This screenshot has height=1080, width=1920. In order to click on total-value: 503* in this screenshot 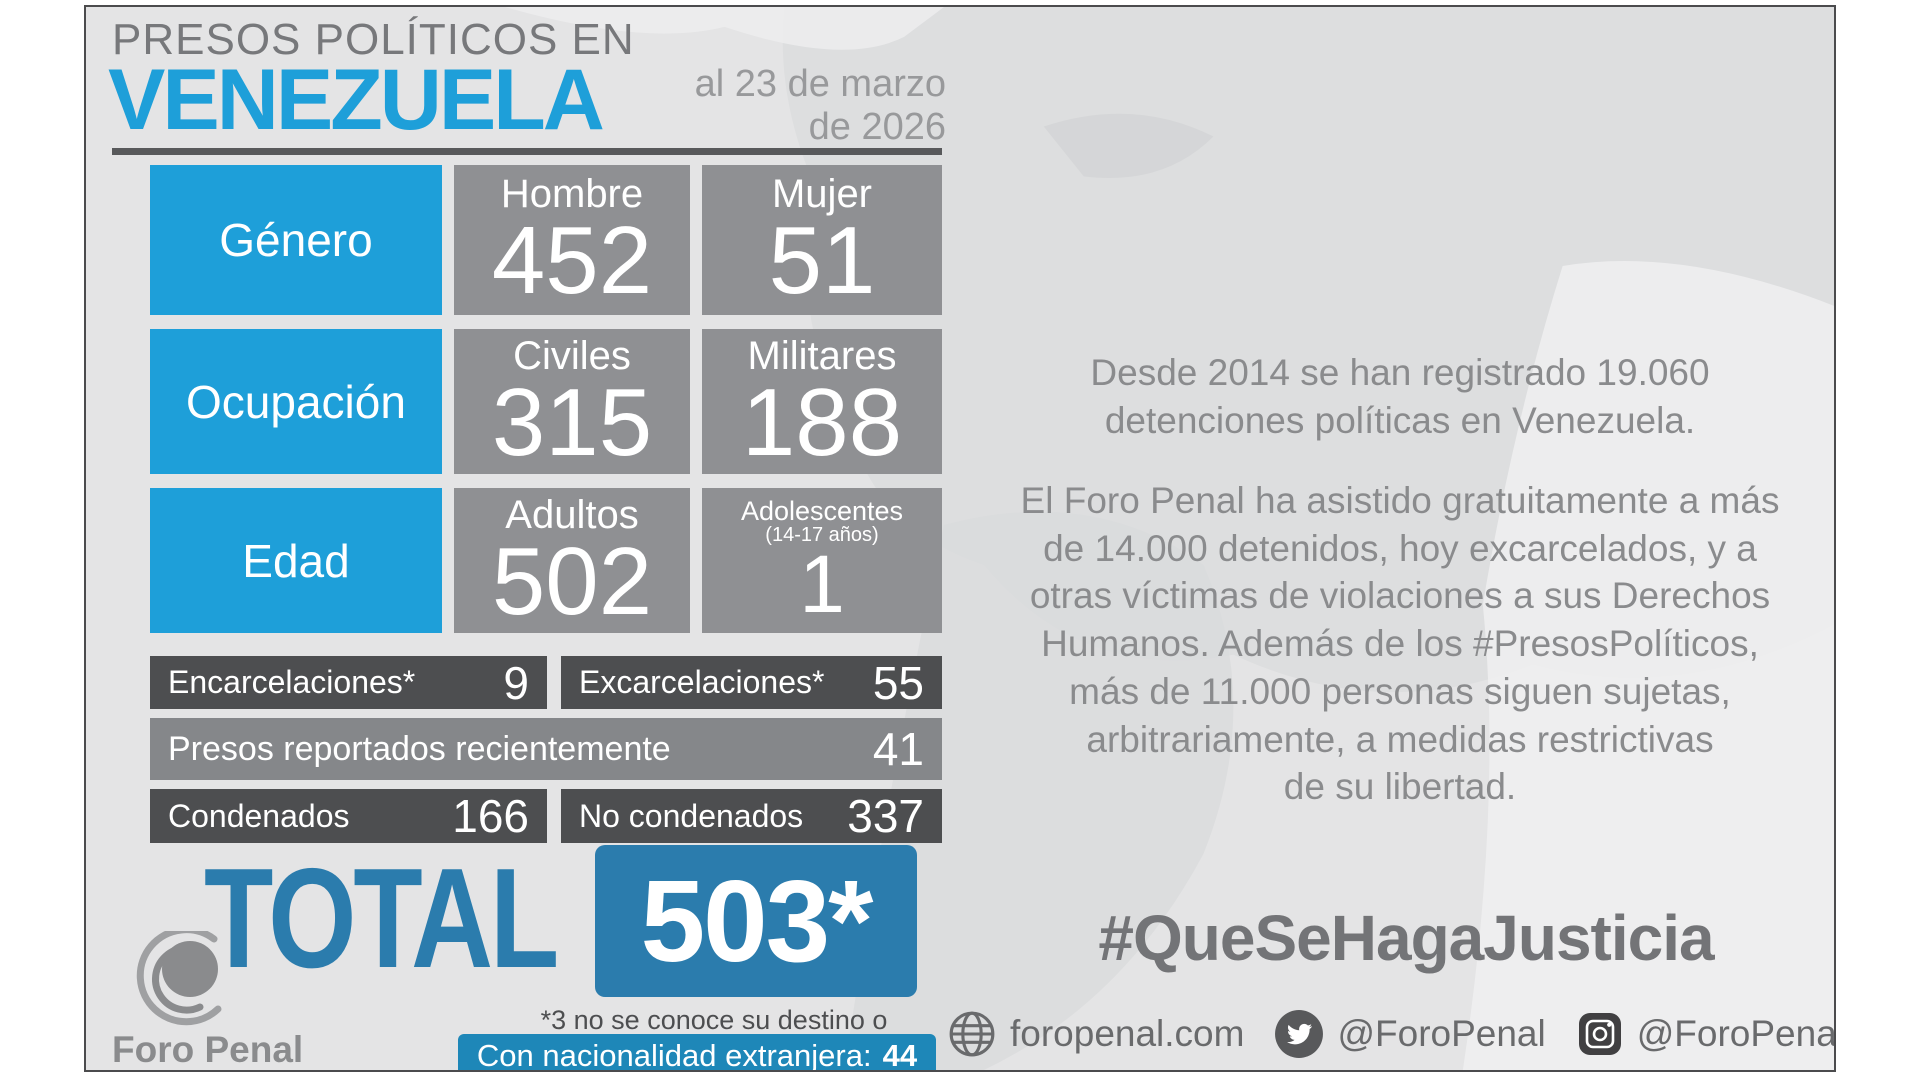, I will do `click(757, 921)`.